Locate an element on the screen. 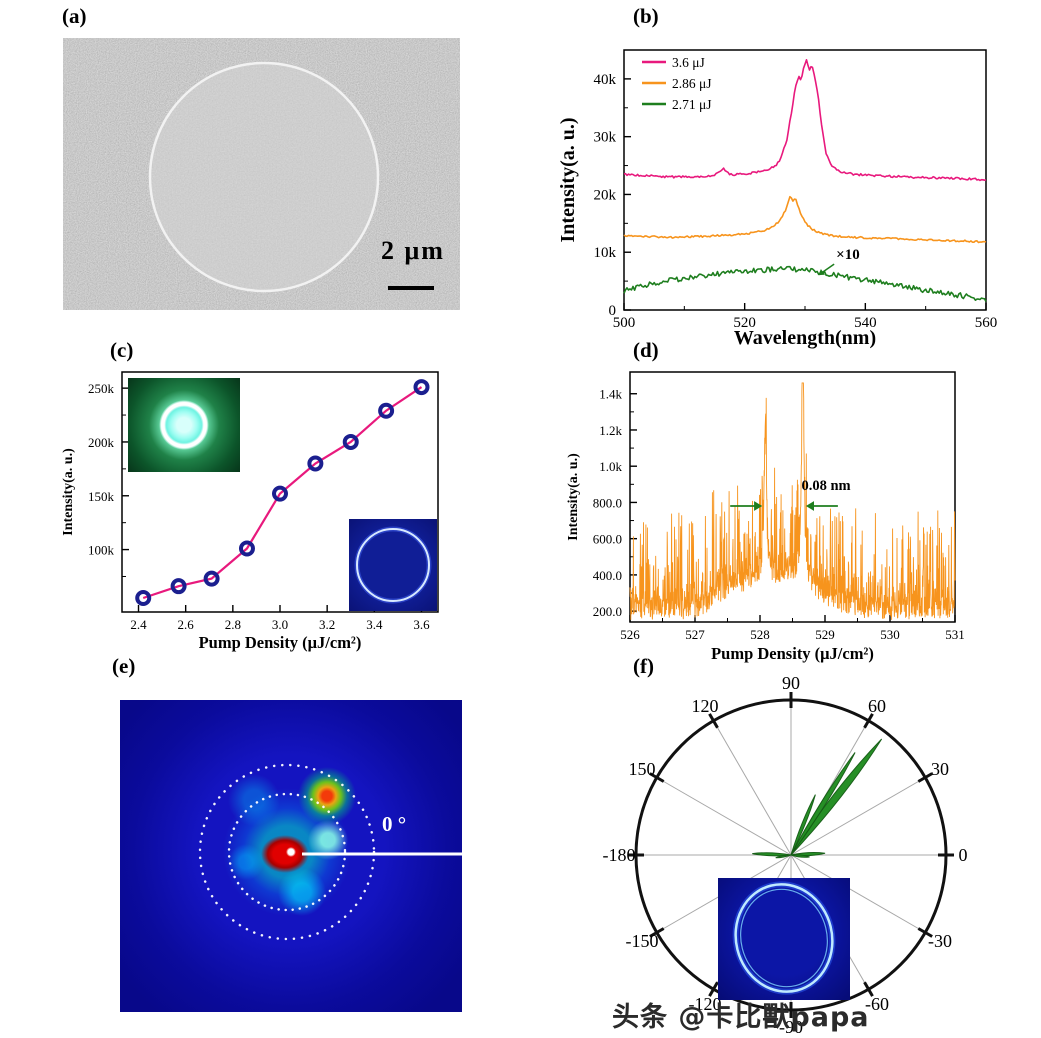  svg-text: 540 is located at coordinates (865, 323).